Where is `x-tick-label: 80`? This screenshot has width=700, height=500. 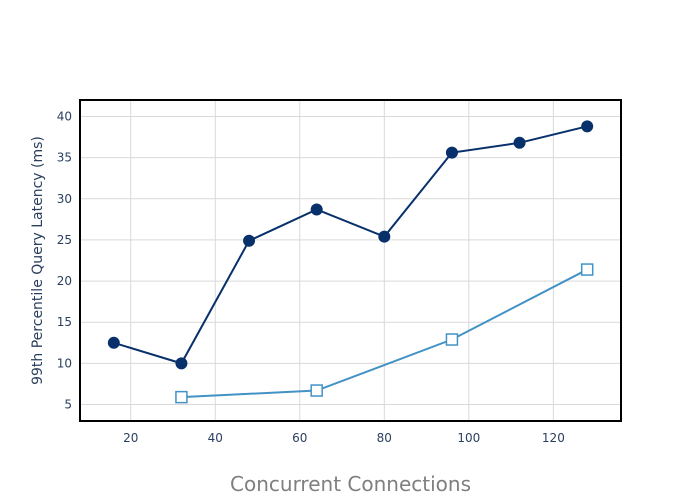 x-tick-label: 80 is located at coordinates (384, 438).